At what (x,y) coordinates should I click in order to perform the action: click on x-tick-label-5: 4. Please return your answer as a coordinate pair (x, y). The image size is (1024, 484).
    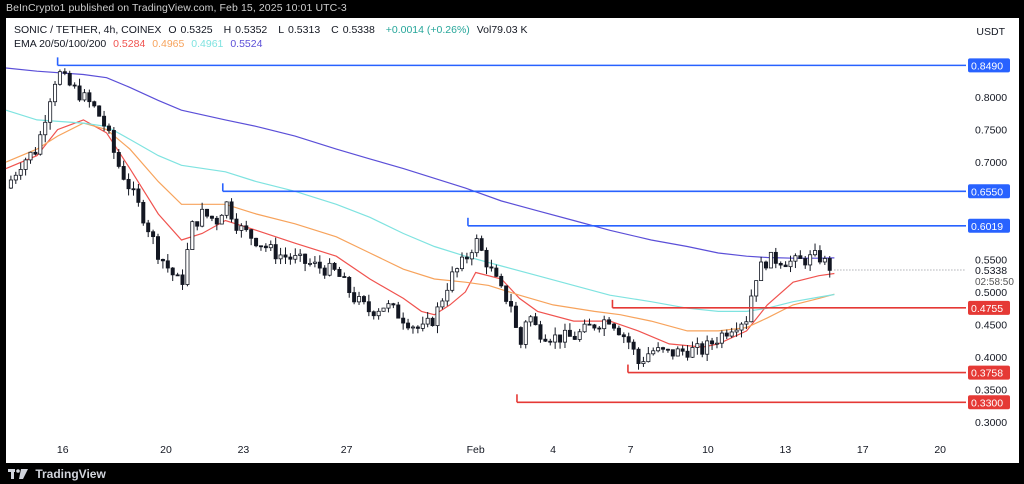
    Looking at the image, I should click on (553, 450).